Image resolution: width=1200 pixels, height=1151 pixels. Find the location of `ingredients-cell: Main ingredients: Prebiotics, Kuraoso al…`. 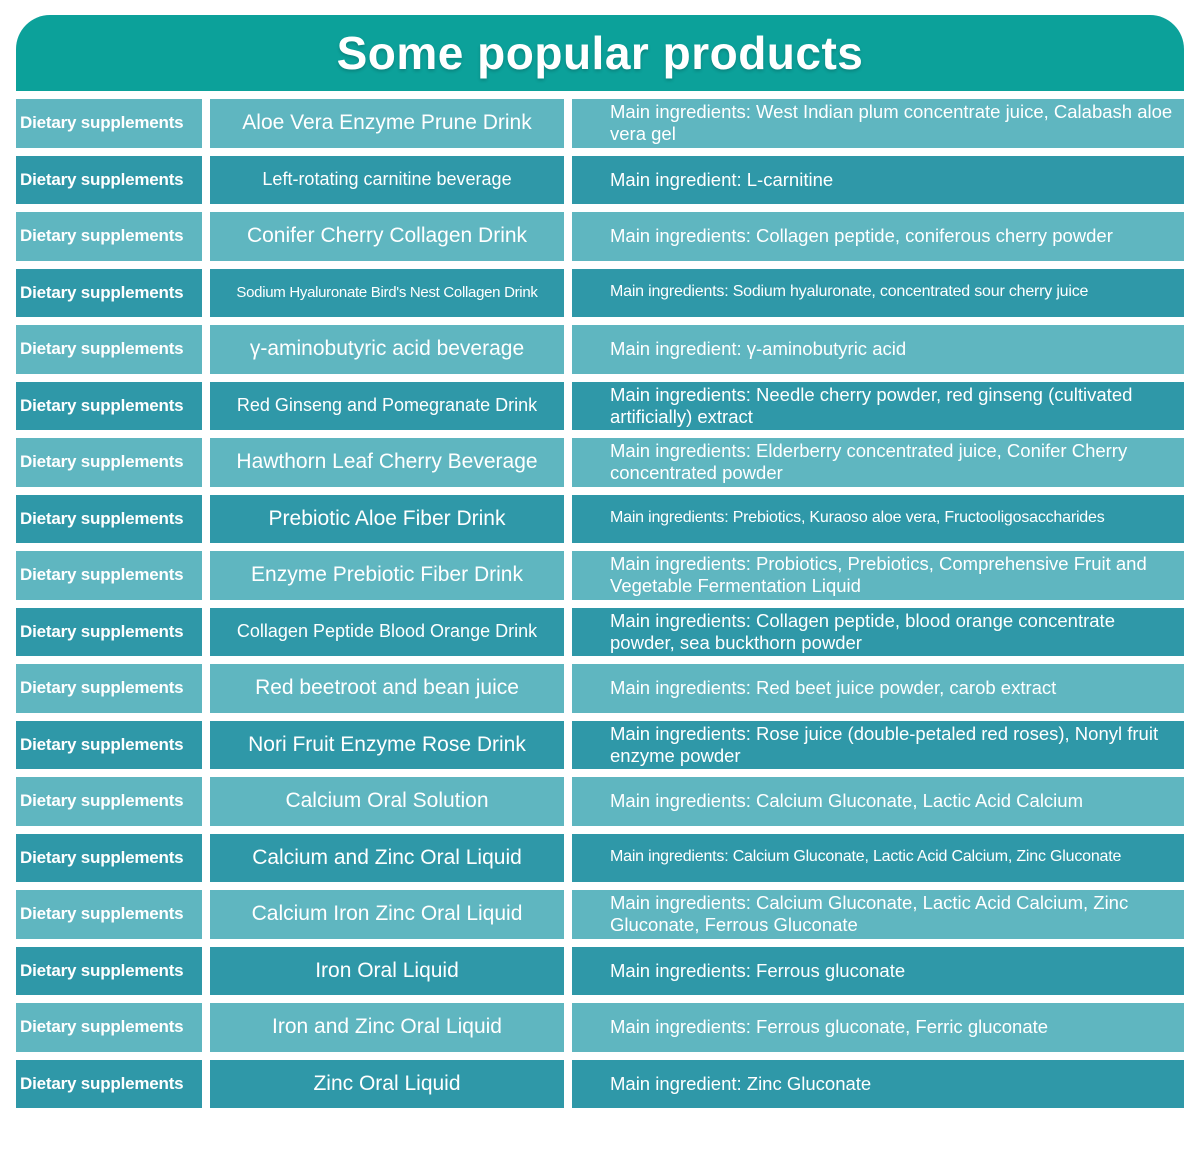

ingredients-cell: Main ingredients: Prebiotics, Kuraoso al… is located at coordinates (878, 518).